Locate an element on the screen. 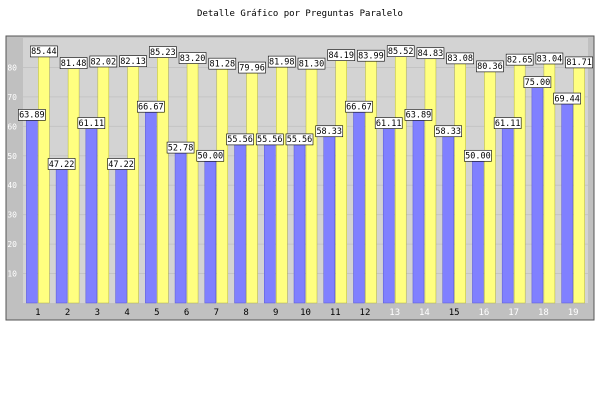 This screenshot has height=400, width=600. data-label-text: 52.78 is located at coordinates (181, 148).